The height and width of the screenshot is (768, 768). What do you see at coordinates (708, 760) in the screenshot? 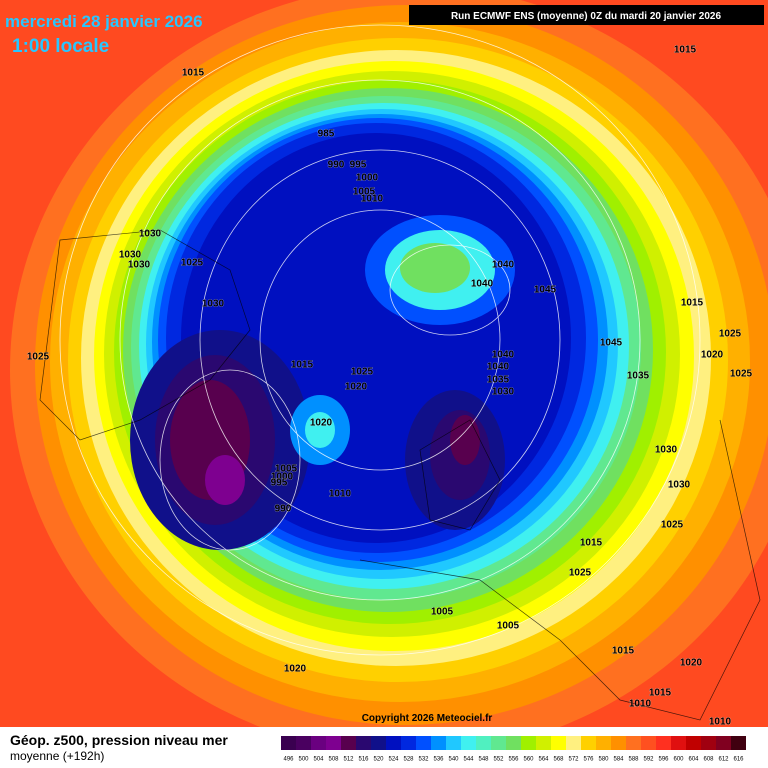
I see `colorbar-label: 608` at bounding box center [708, 760].